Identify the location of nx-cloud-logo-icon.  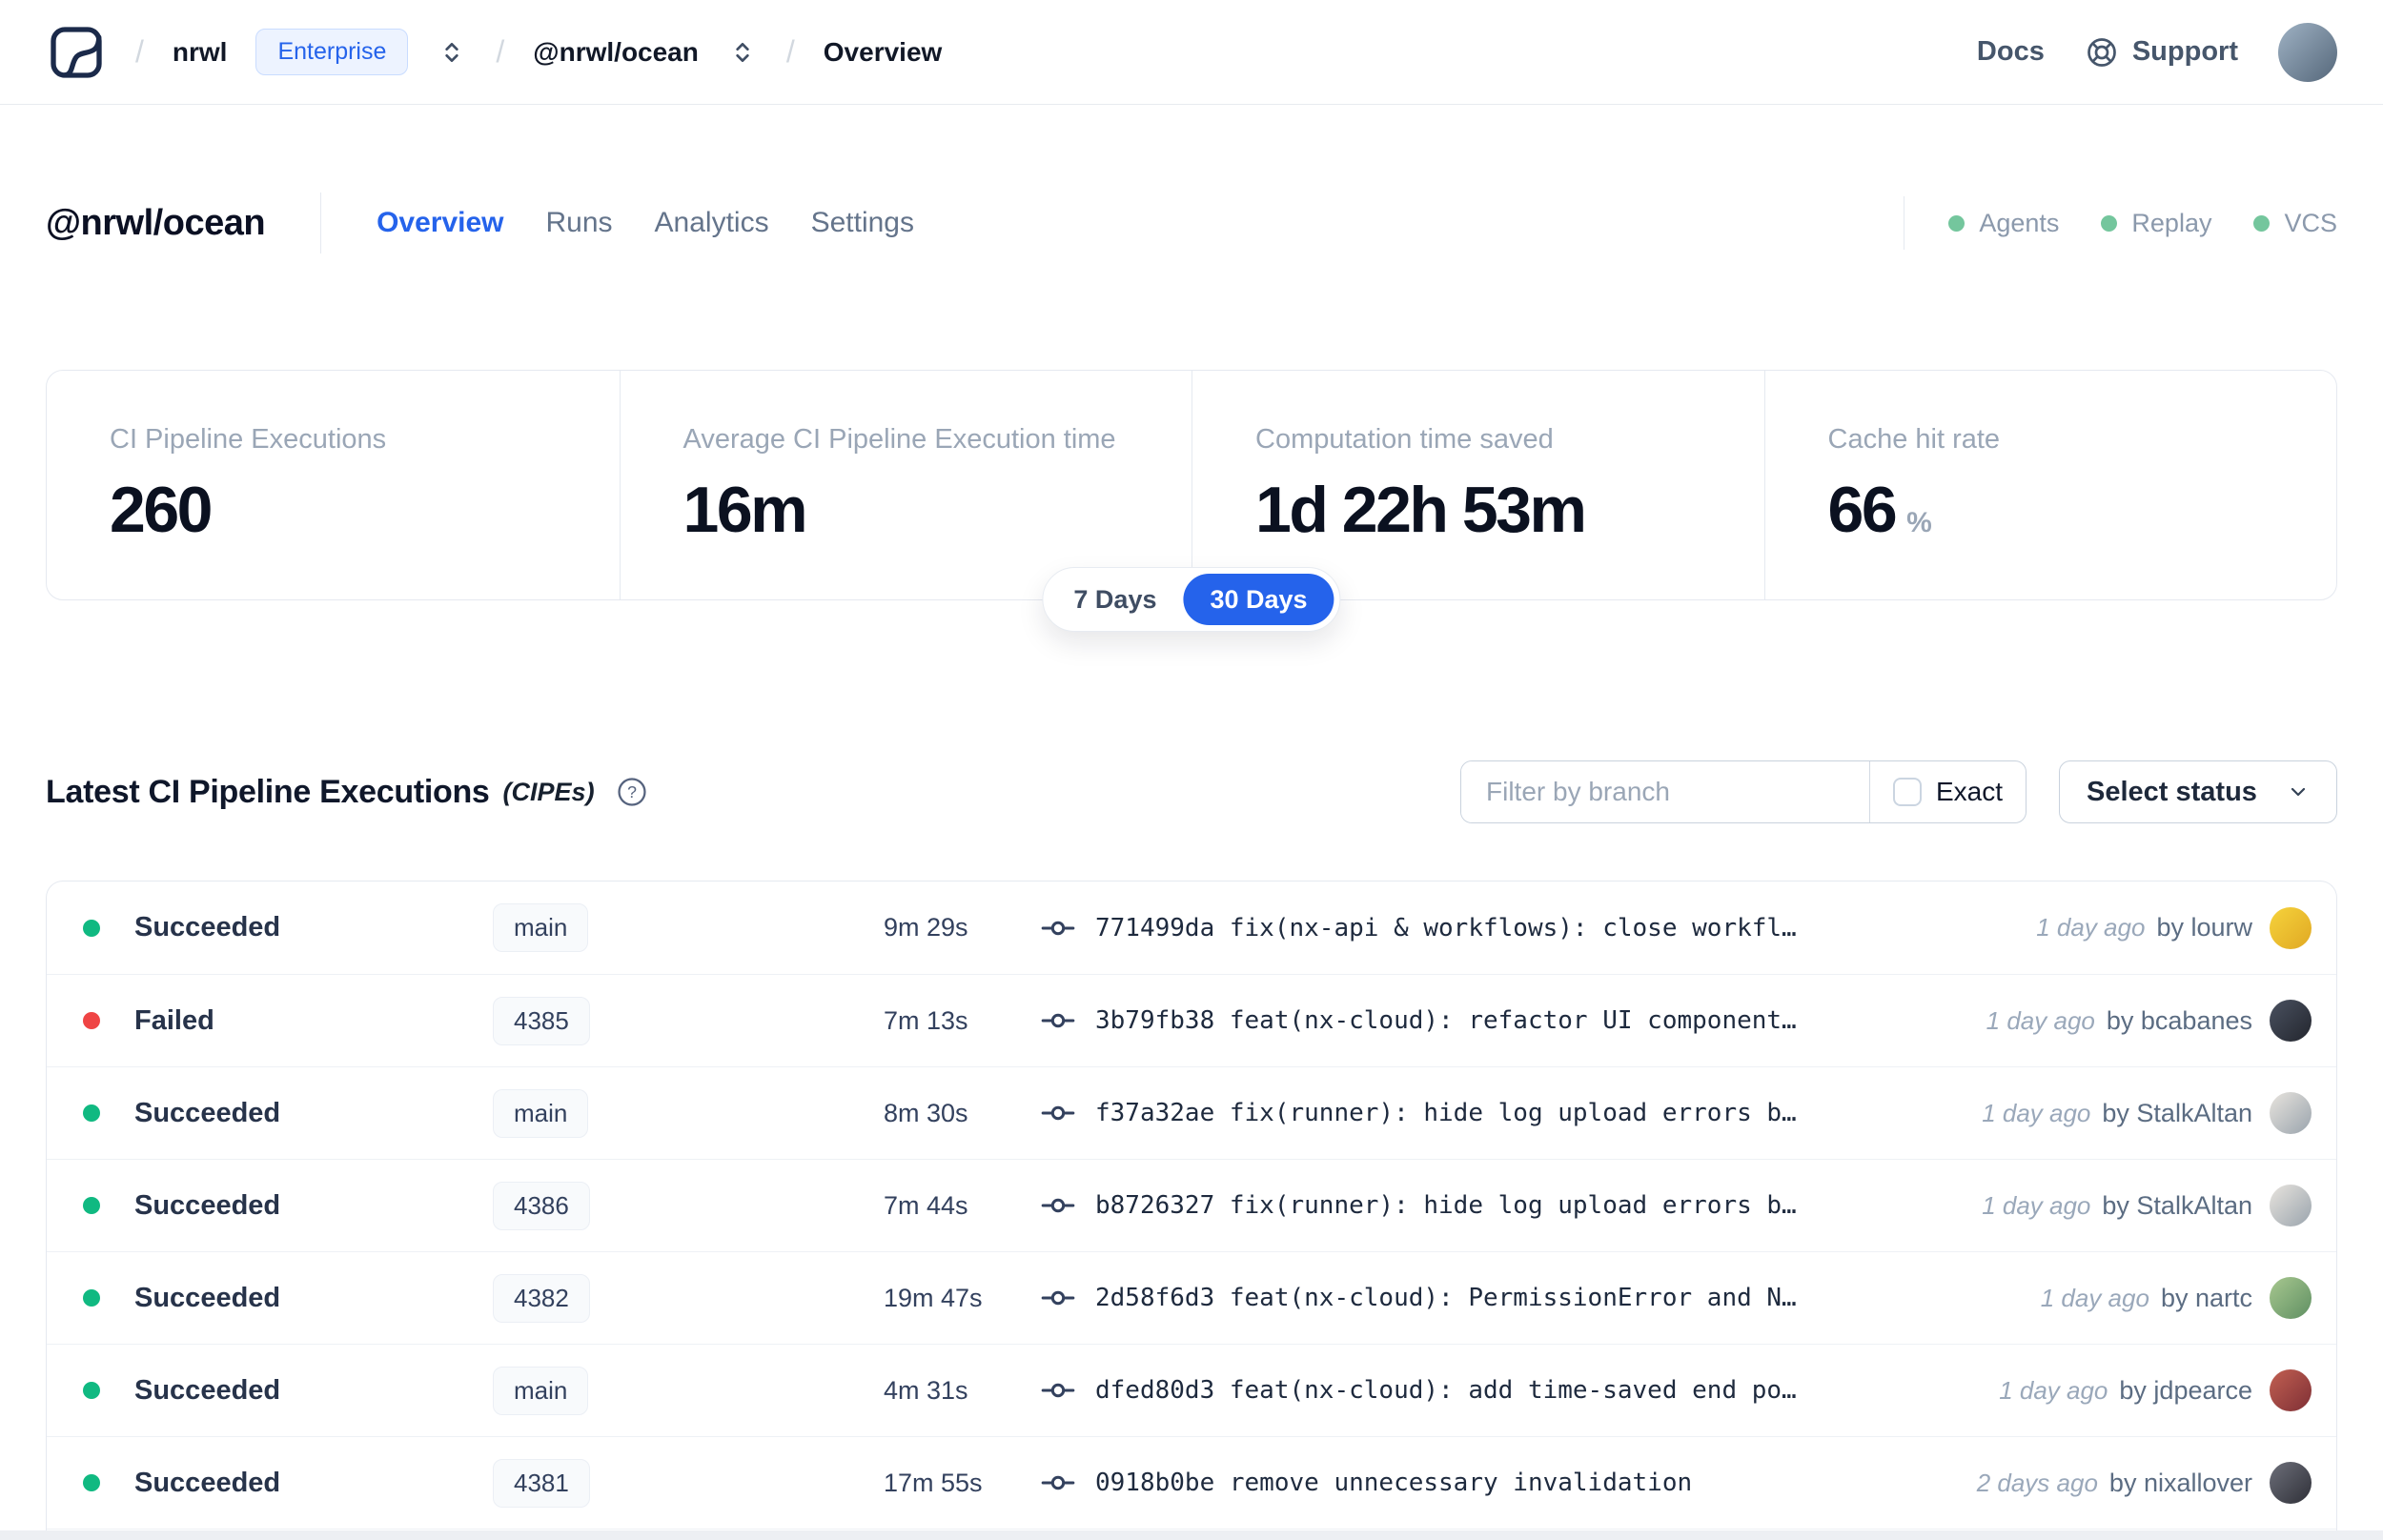
(77, 52).